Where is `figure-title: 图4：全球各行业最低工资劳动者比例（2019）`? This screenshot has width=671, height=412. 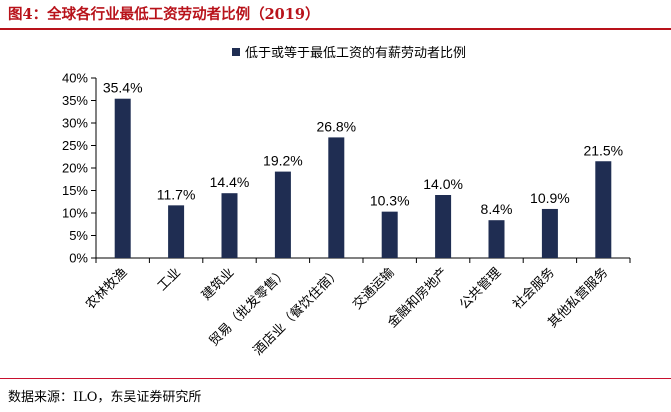
figure-title: 图4：全球各行业最低工资劳动者比例（2019） is located at coordinates (164, 14).